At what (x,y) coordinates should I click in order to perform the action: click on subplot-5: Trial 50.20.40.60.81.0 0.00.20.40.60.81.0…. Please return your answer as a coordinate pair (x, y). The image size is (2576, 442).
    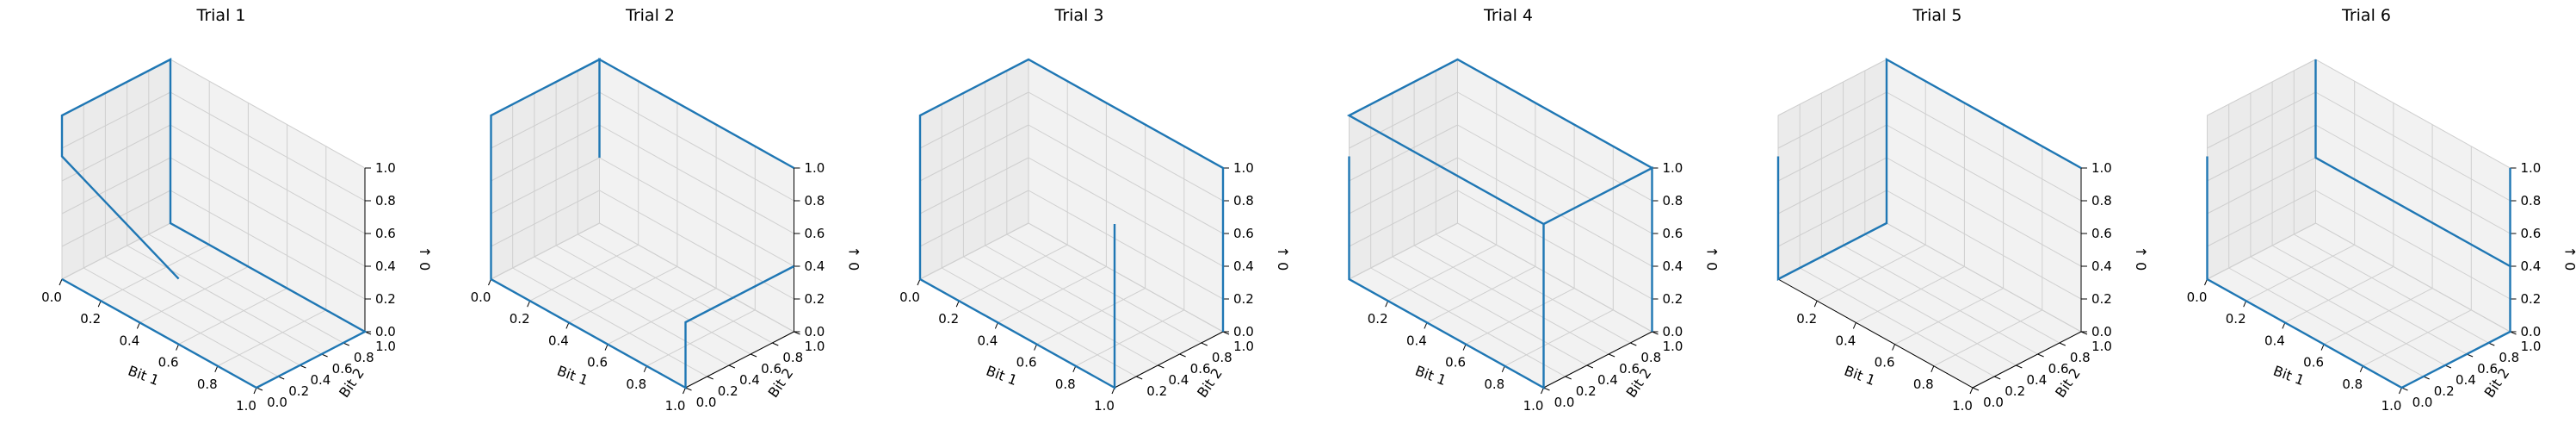
    Looking at the image, I should click on (1962, 210).